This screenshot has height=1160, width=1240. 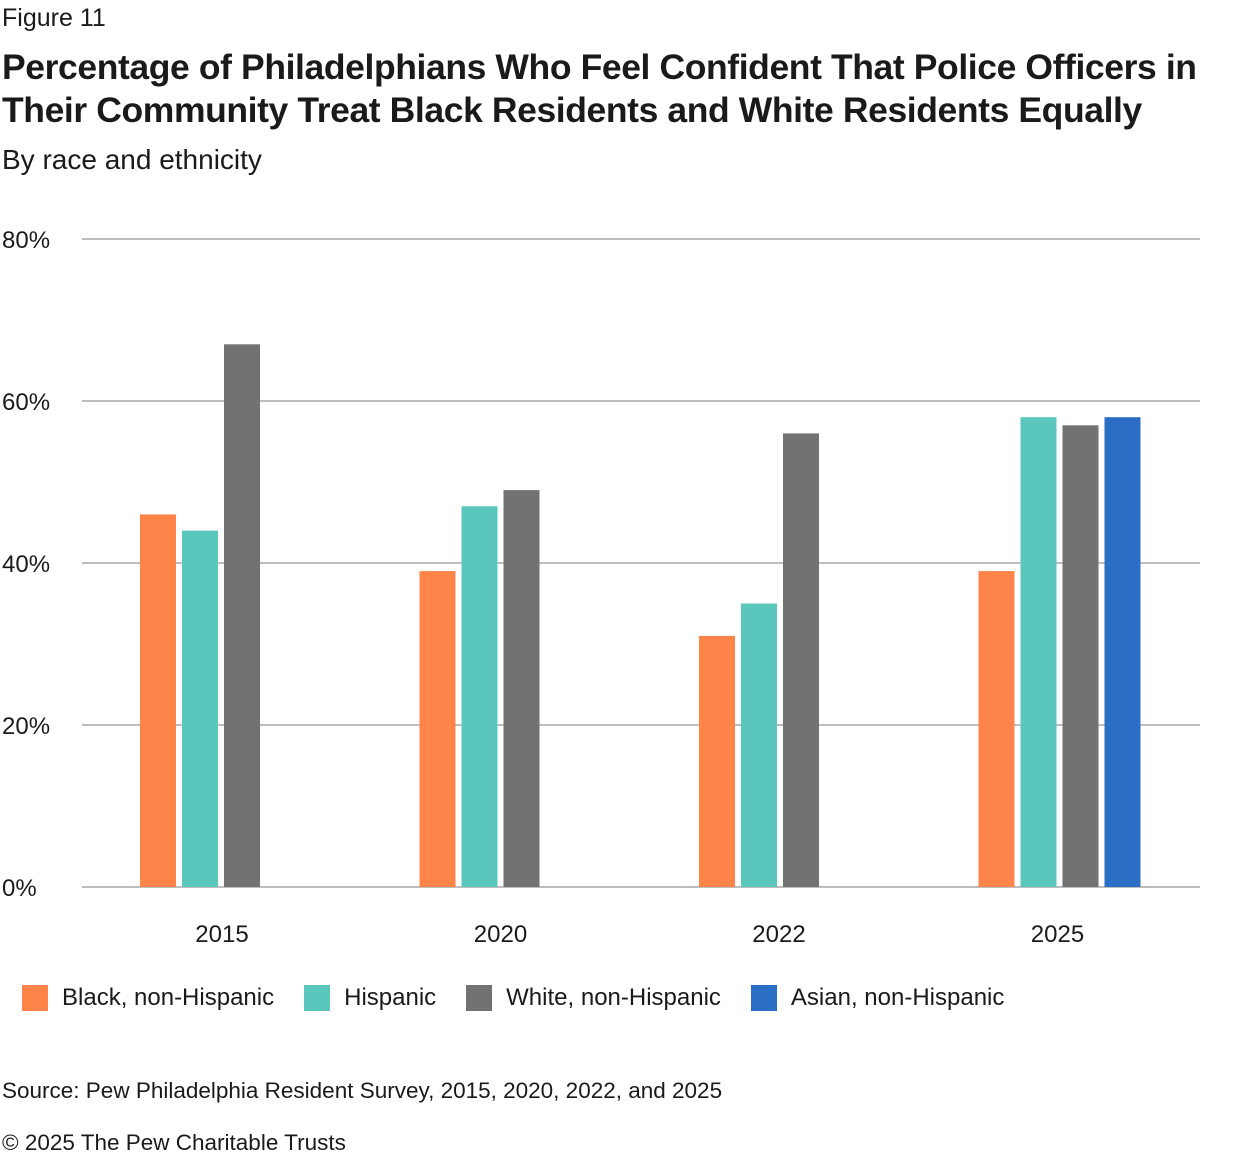 What do you see at coordinates (1038, 652) in the screenshot?
I see `bar-2025-hispanic` at bounding box center [1038, 652].